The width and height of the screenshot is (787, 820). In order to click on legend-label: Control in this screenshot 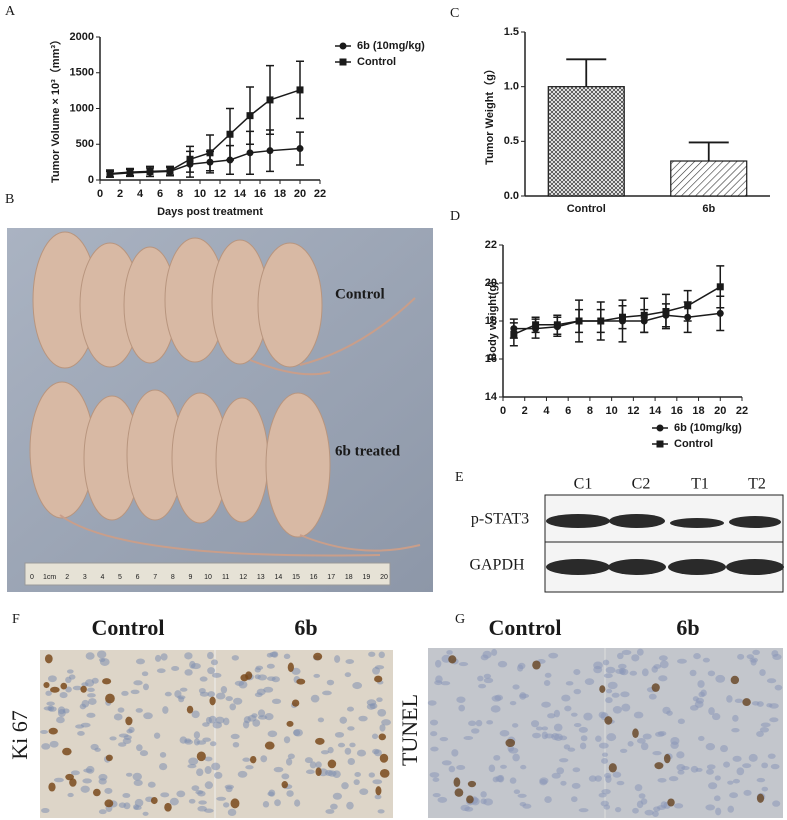, I will do `click(693, 444)`.